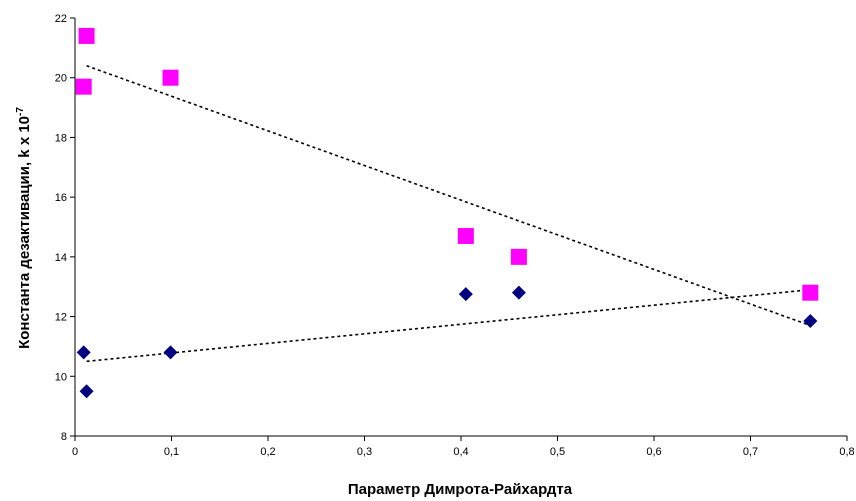 The width and height of the screenshot is (856, 501). I want to click on x-axis-title: Параметр Димрота-Райхардта, so click(460, 489).